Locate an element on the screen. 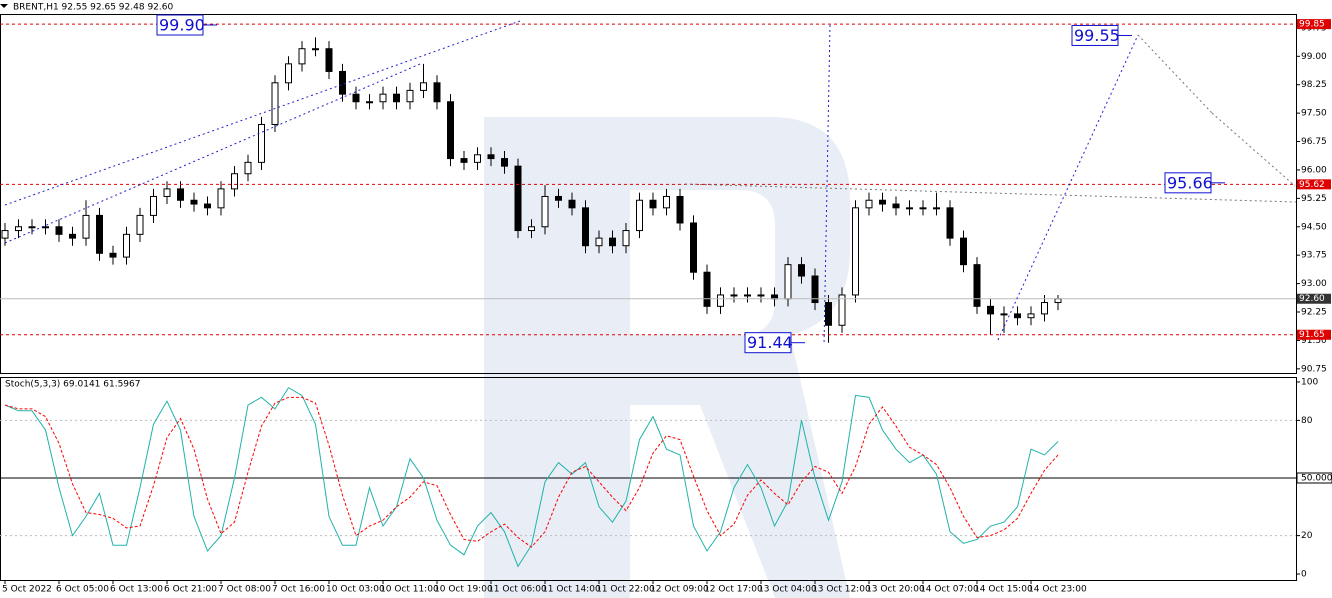 The height and width of the screenshot is (598, 1332). x-tick-label: 5 Oct 2022 is located at coordinates (27, 590).